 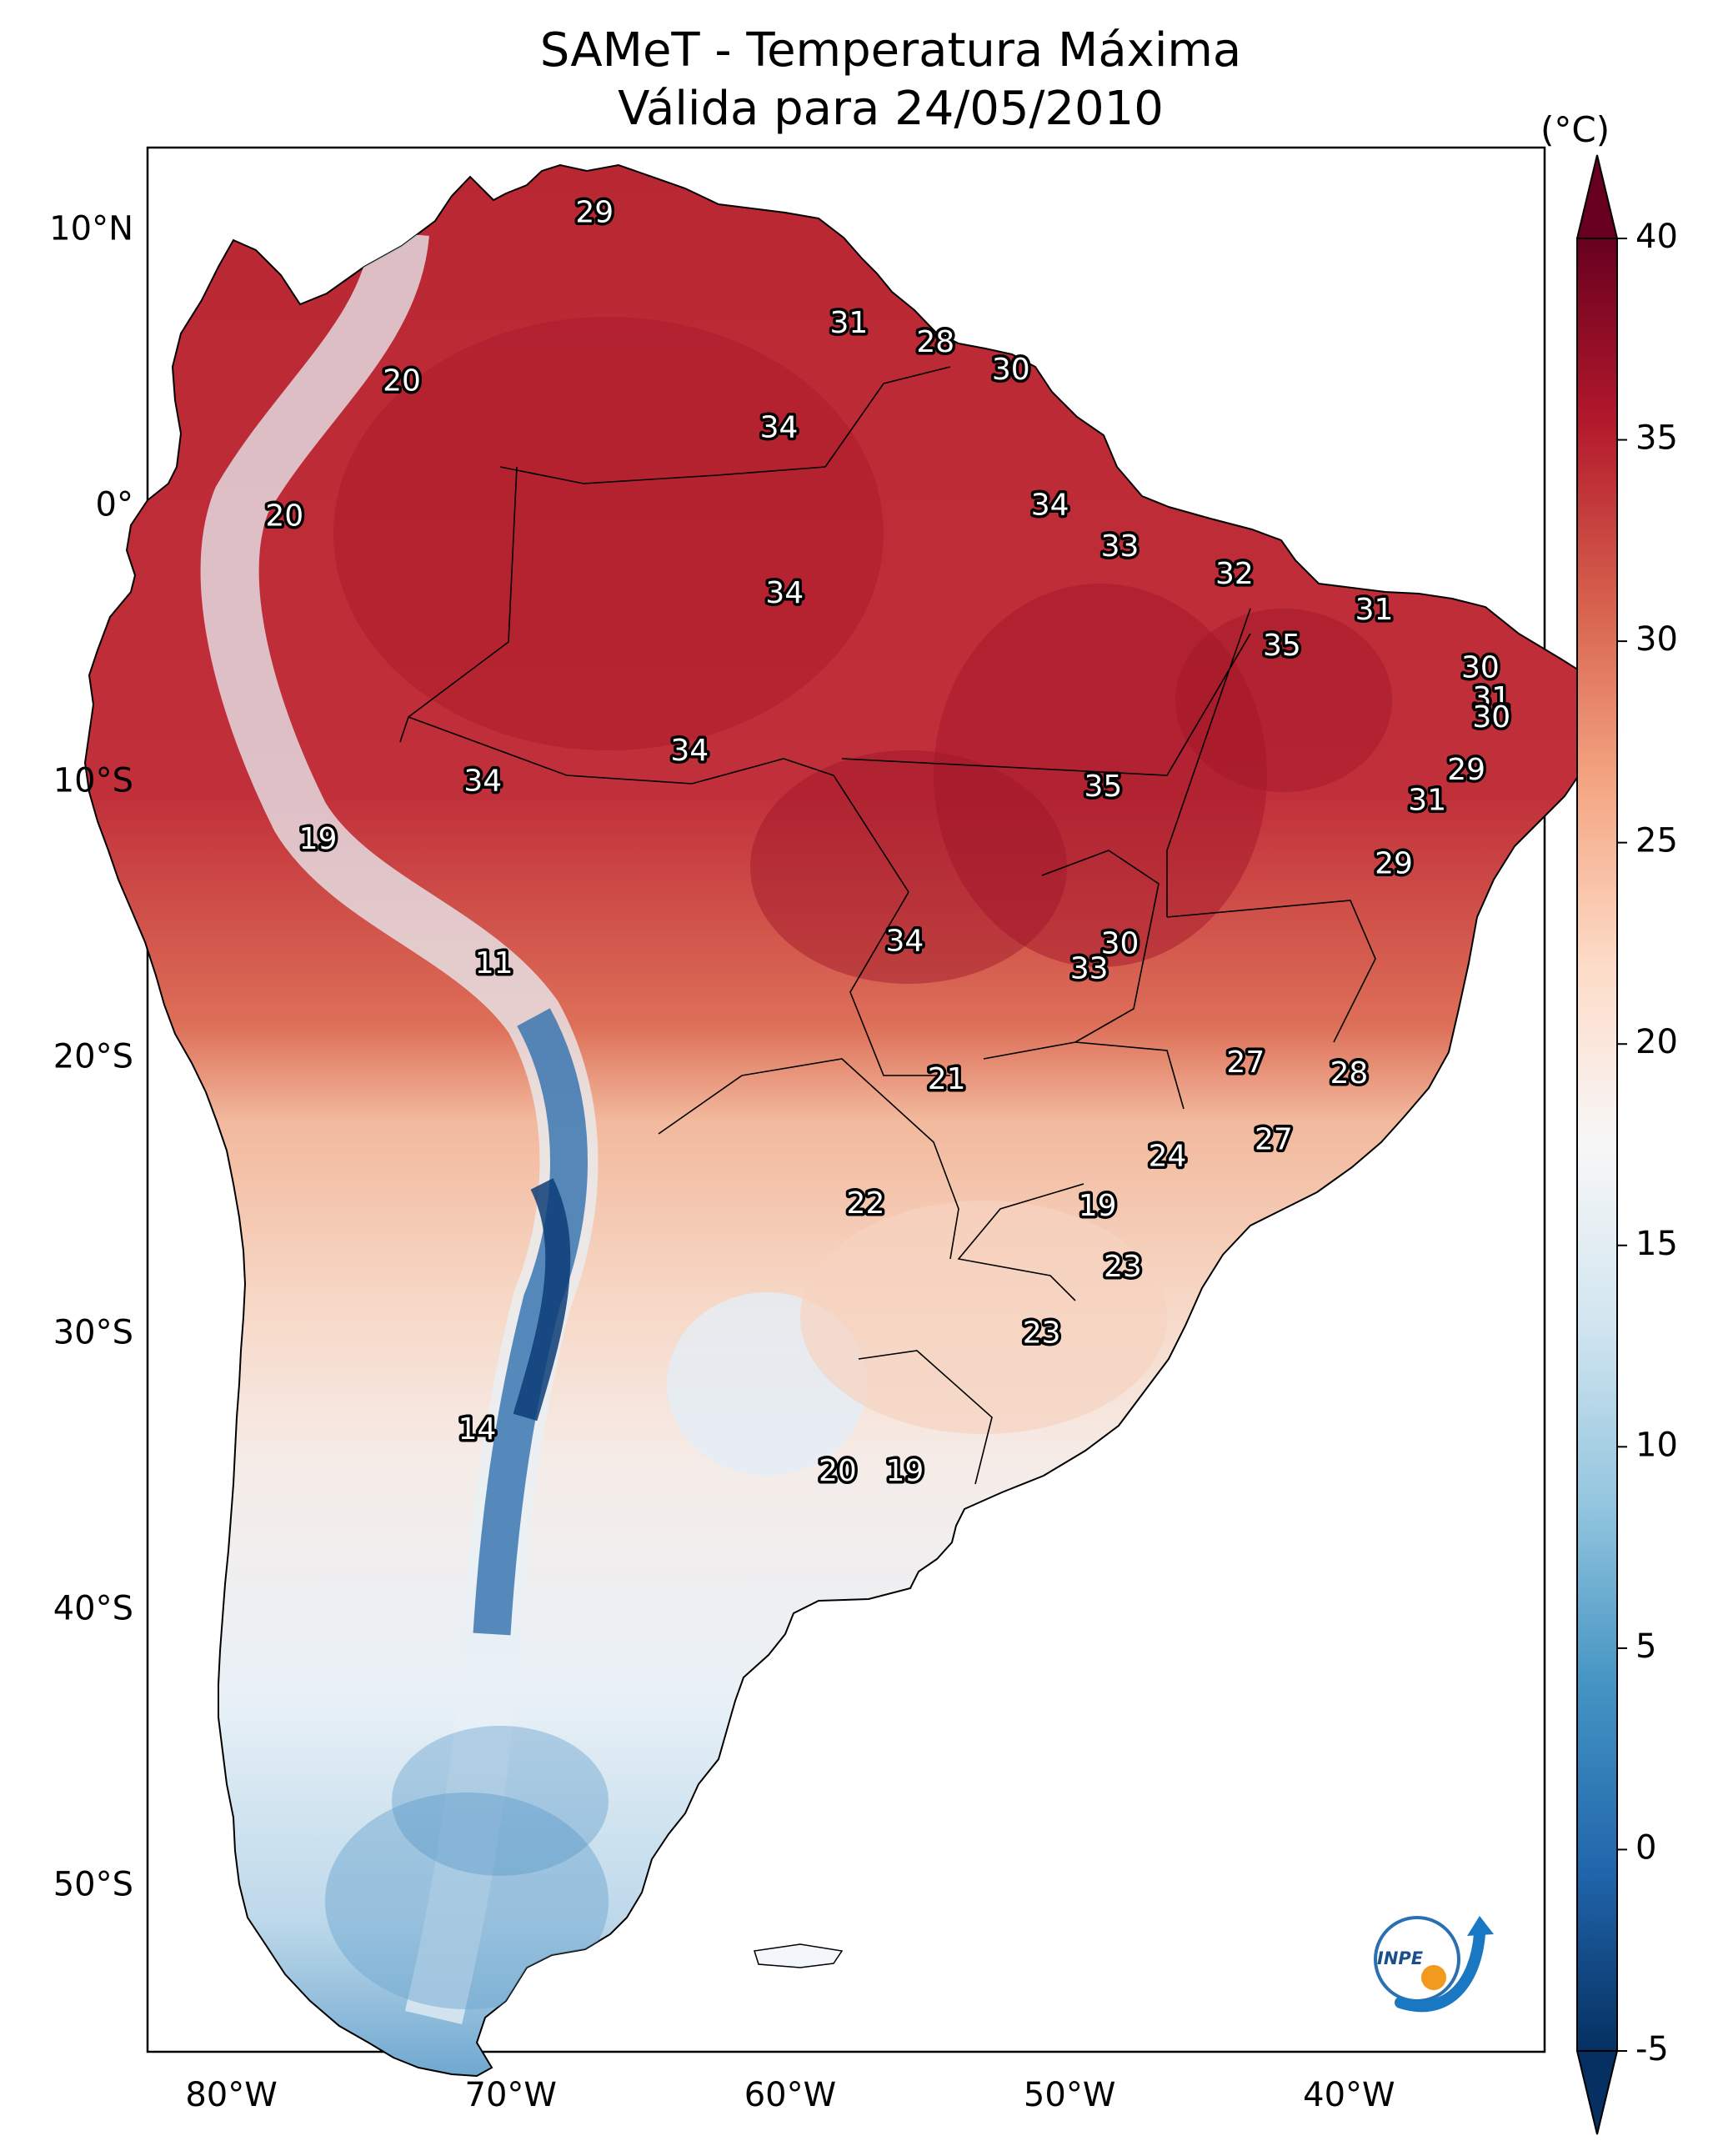 I want to click on longitude-tick-label: 80°W, so click(x=231, y=2095).